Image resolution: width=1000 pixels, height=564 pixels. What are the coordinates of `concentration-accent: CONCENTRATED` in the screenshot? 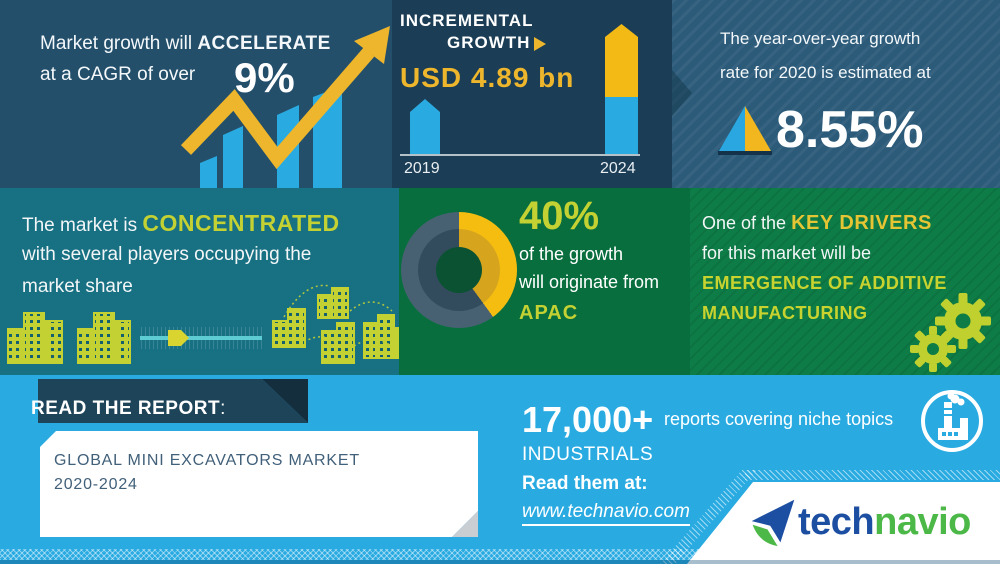 It's located at (241, 223).